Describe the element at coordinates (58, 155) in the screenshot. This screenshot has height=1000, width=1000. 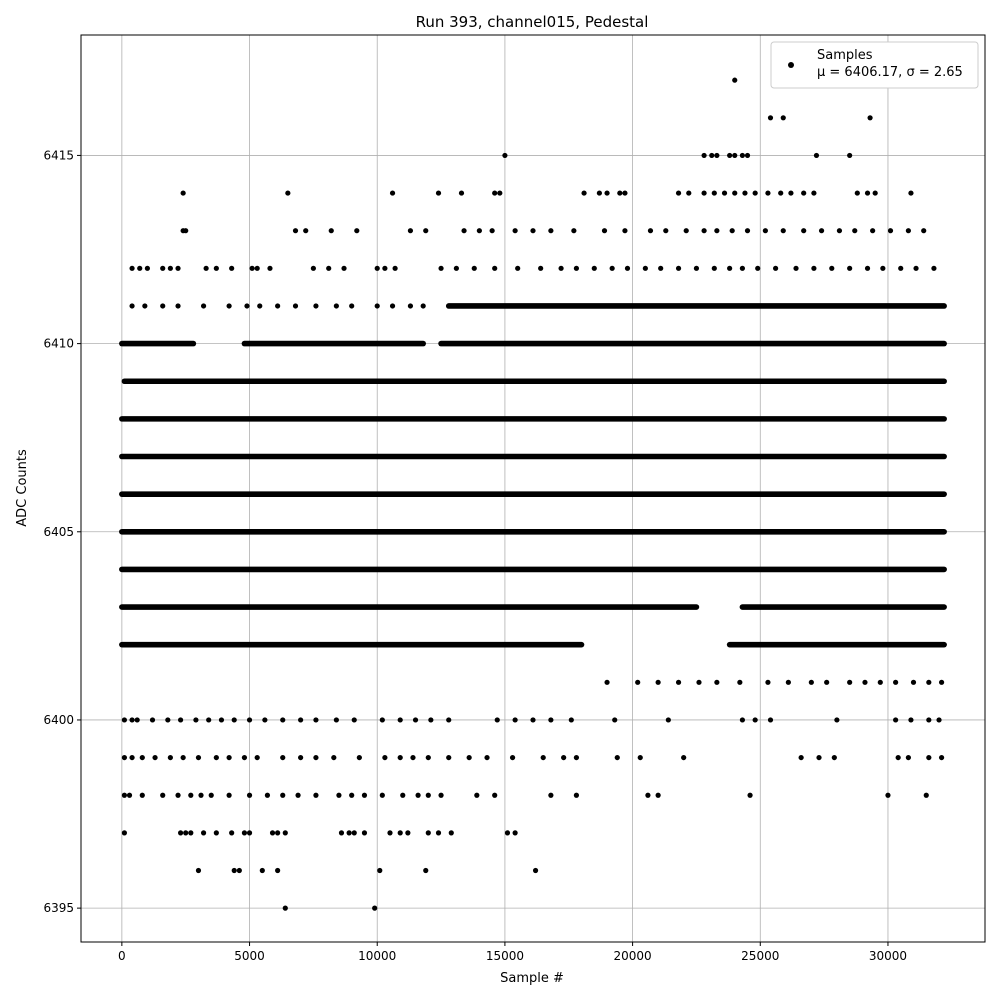
I see `y-tick-label: 6415` at that location.